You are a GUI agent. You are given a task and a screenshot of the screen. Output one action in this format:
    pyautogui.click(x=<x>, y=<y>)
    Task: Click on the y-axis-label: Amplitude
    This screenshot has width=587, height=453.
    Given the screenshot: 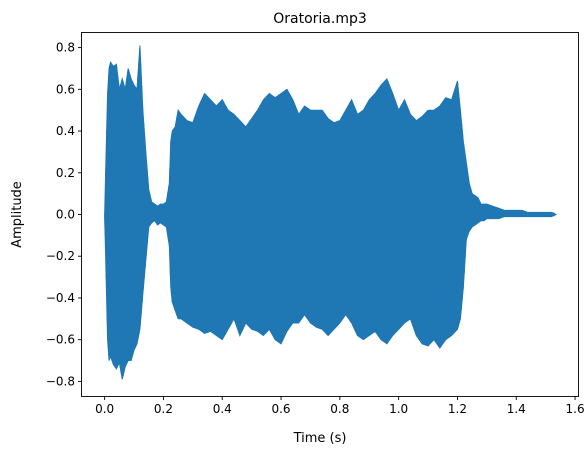 What is the action you would take?
    pyautogui.click(x=17, y=214)
    